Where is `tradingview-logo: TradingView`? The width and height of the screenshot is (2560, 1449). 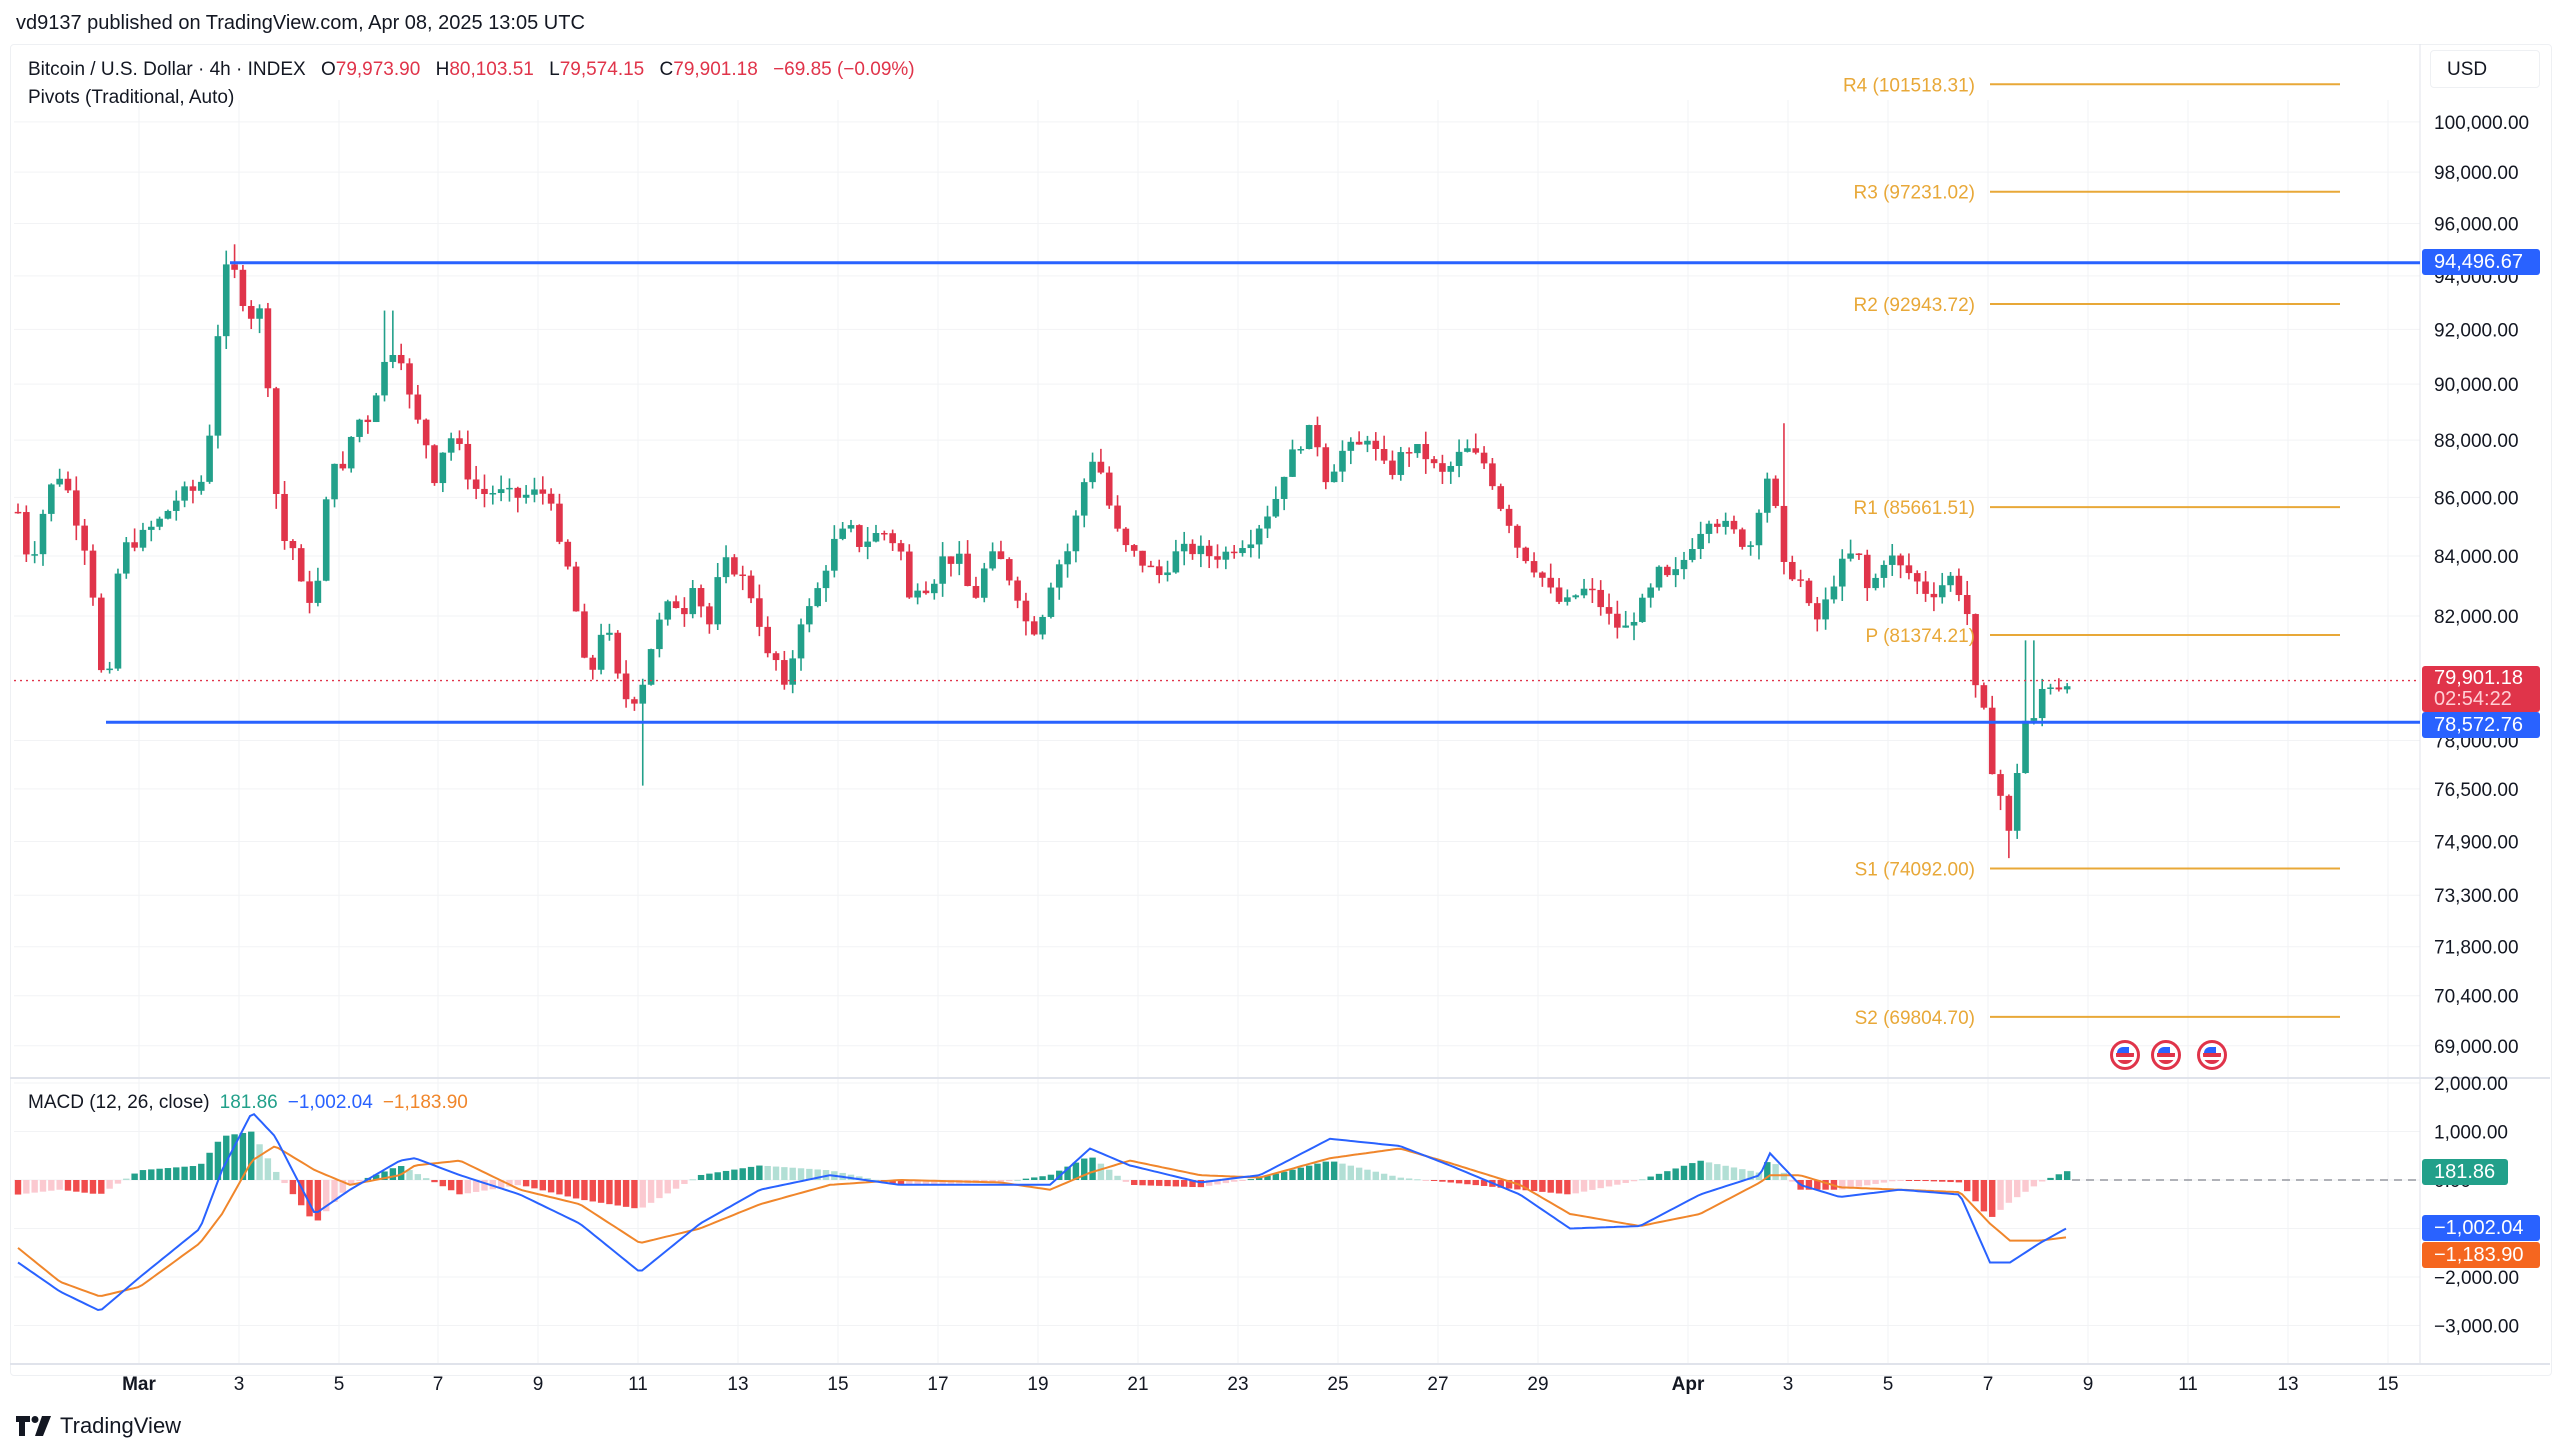
tradingview-logo: TradingView is located at coordinates (98, 1426).